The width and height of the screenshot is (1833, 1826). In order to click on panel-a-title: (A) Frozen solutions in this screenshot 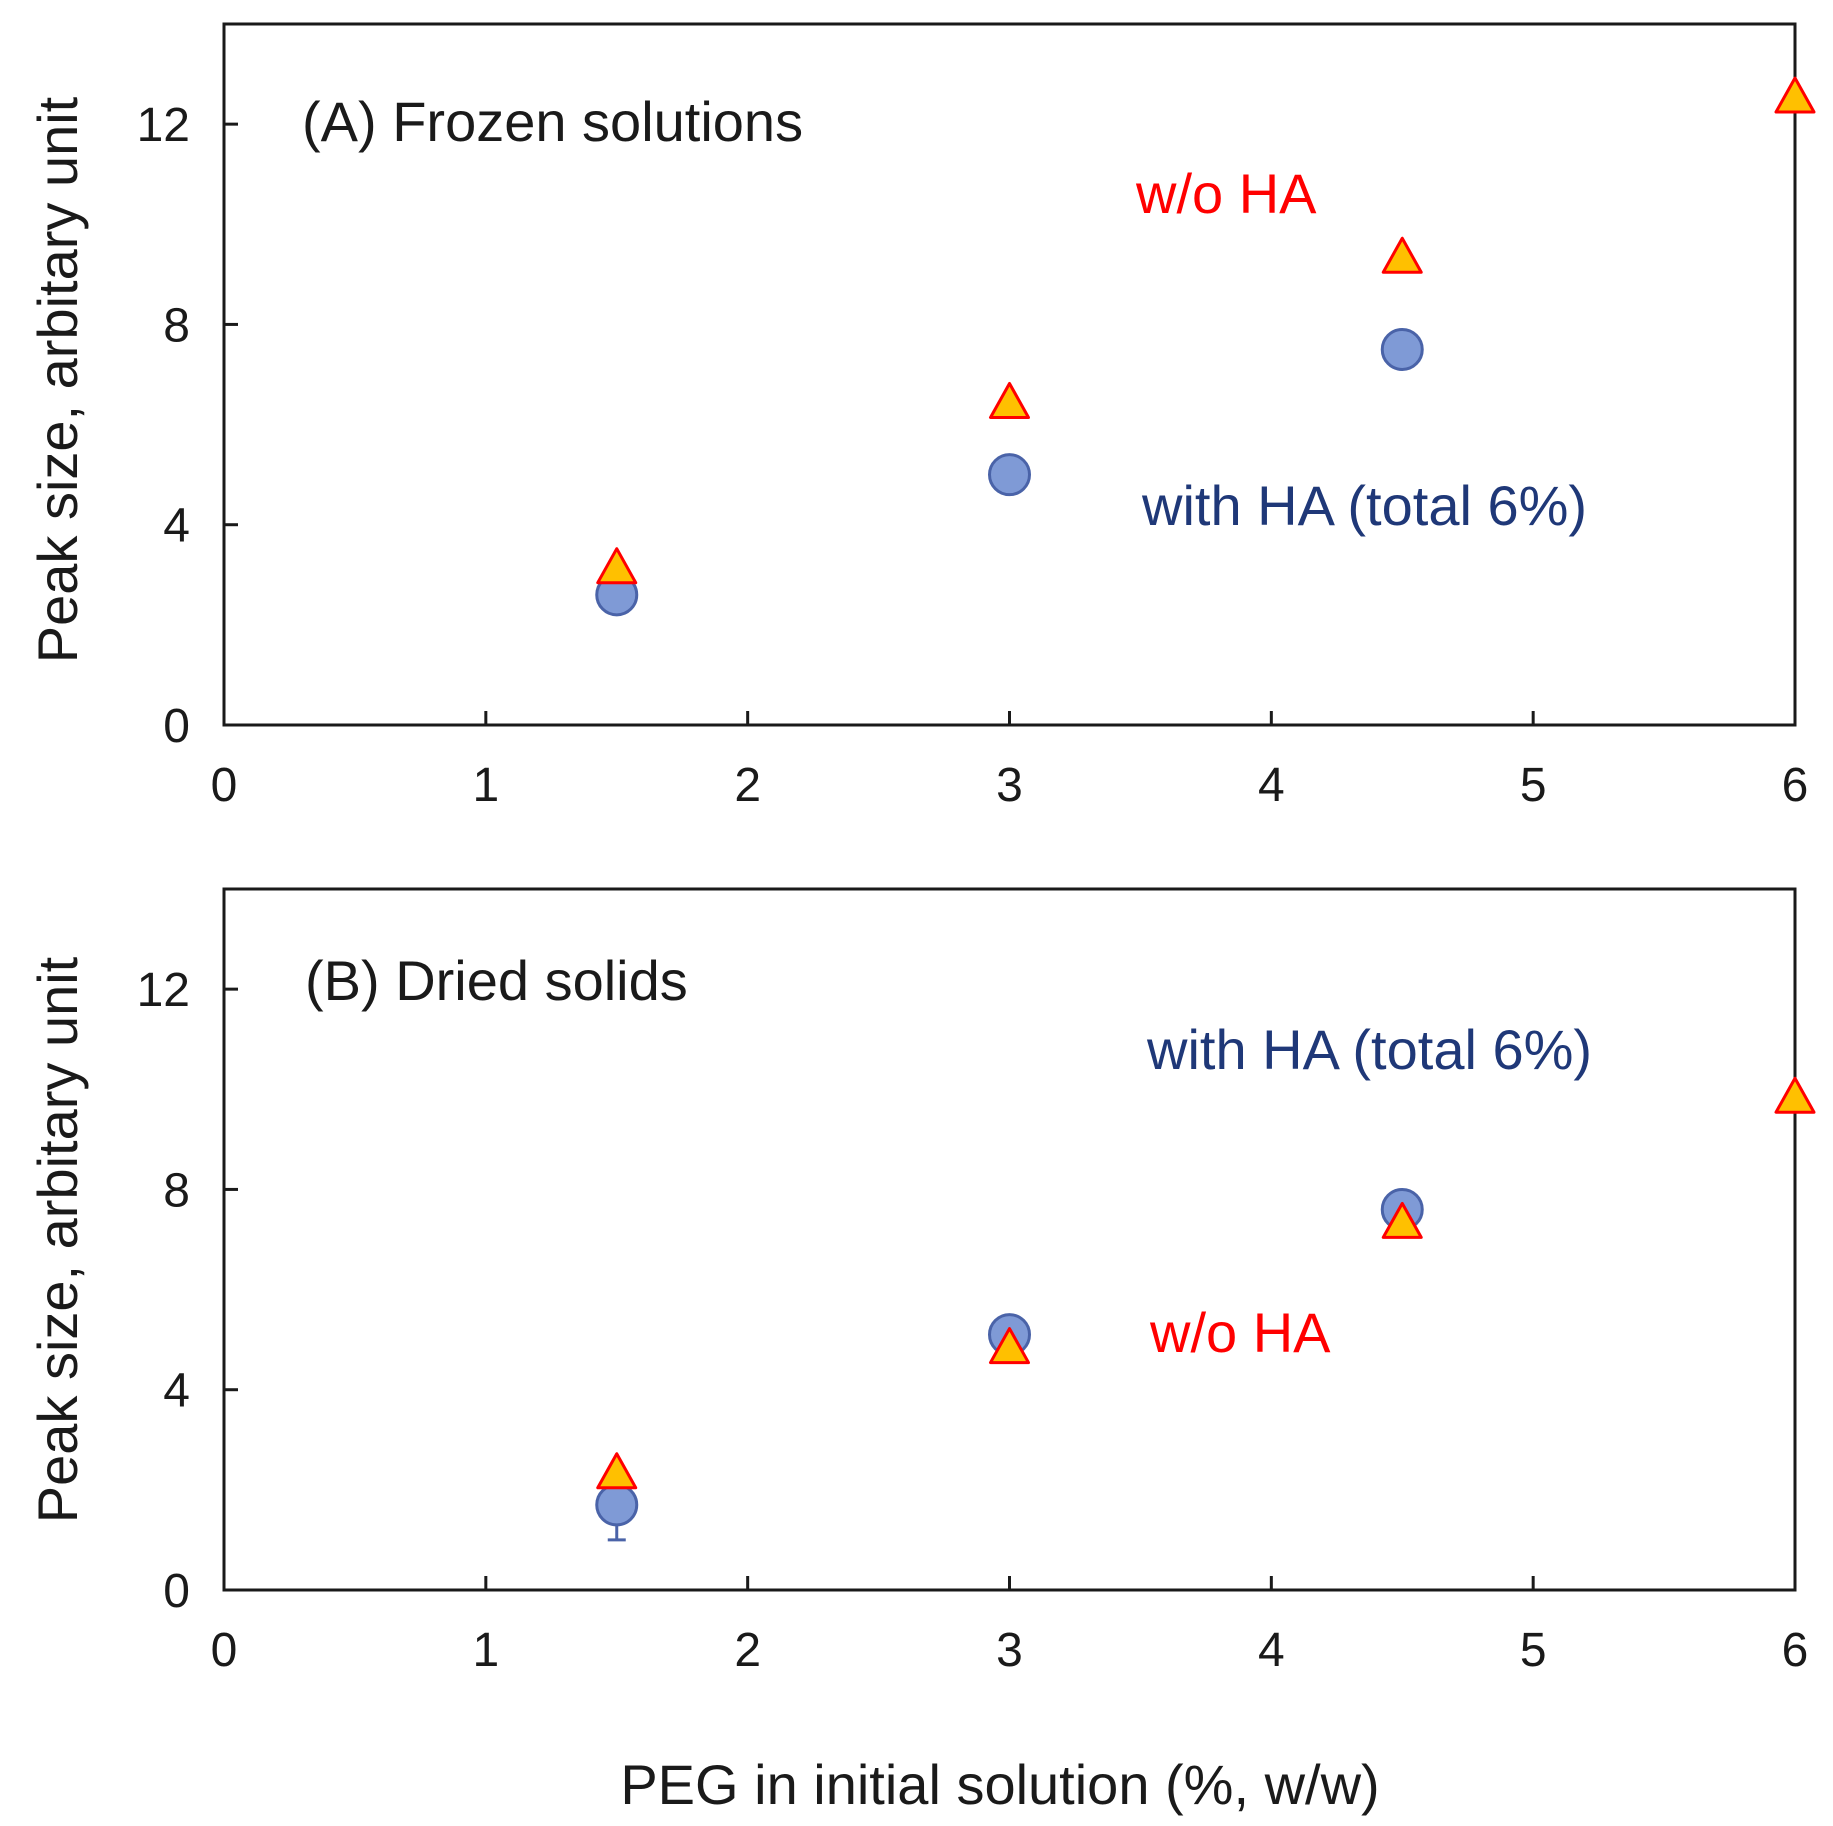, I will do `click(552, 121)`.